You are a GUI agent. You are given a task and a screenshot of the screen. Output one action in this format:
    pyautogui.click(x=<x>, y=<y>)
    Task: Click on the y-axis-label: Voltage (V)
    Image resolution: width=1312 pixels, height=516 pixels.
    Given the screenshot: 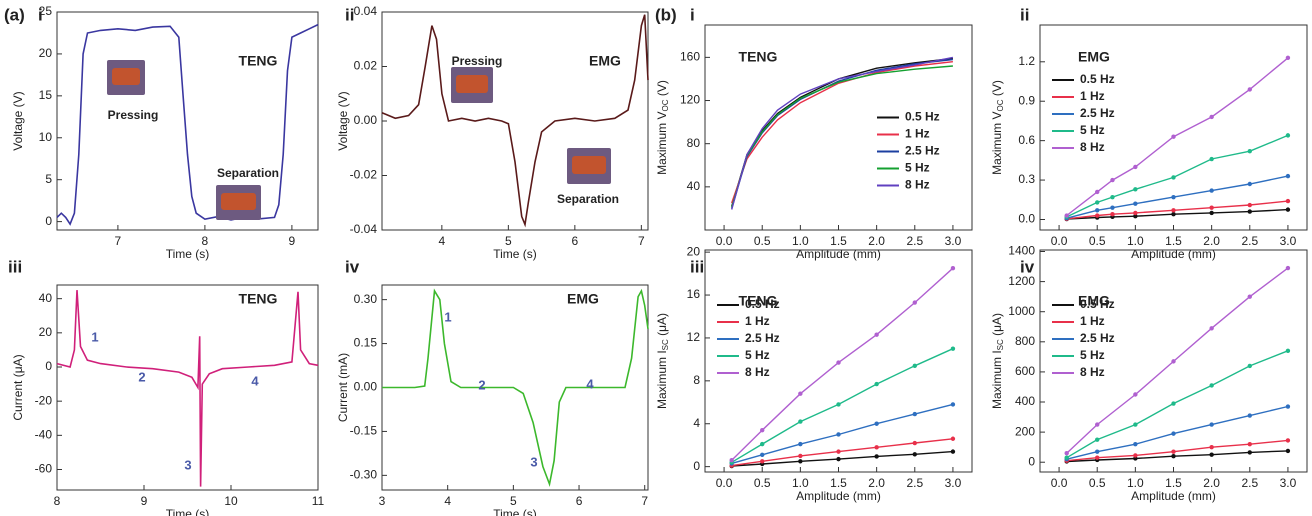 What is the action you would take?
    pyautogui.click(x=343, y=120)
    